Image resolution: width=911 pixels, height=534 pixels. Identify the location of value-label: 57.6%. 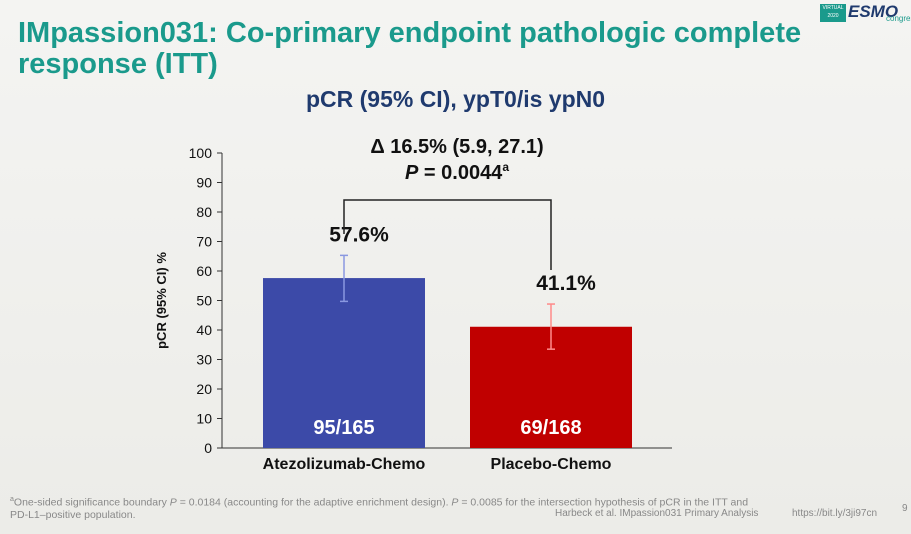
(359, 234).